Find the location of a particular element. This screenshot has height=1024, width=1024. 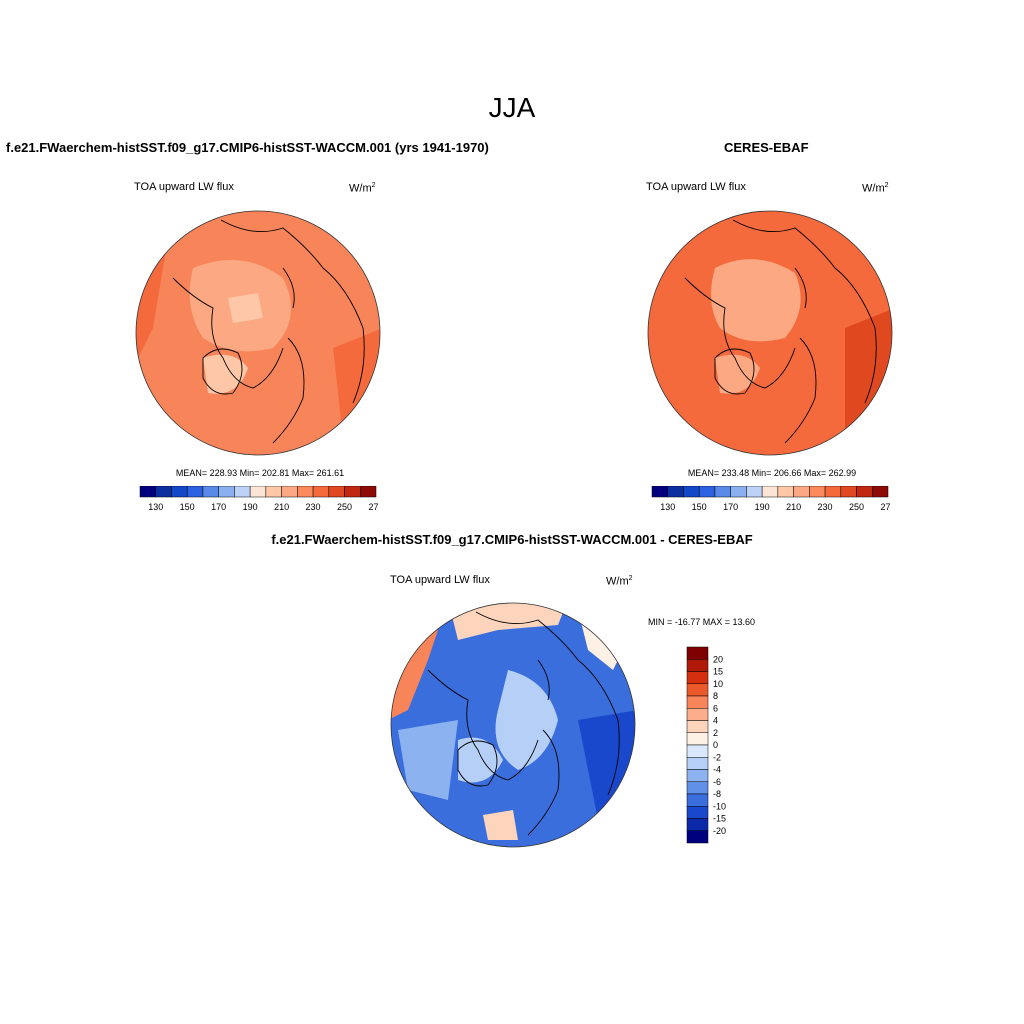

variable-label-obs: TOA upward LW flux is located at coordinates (696, 187).